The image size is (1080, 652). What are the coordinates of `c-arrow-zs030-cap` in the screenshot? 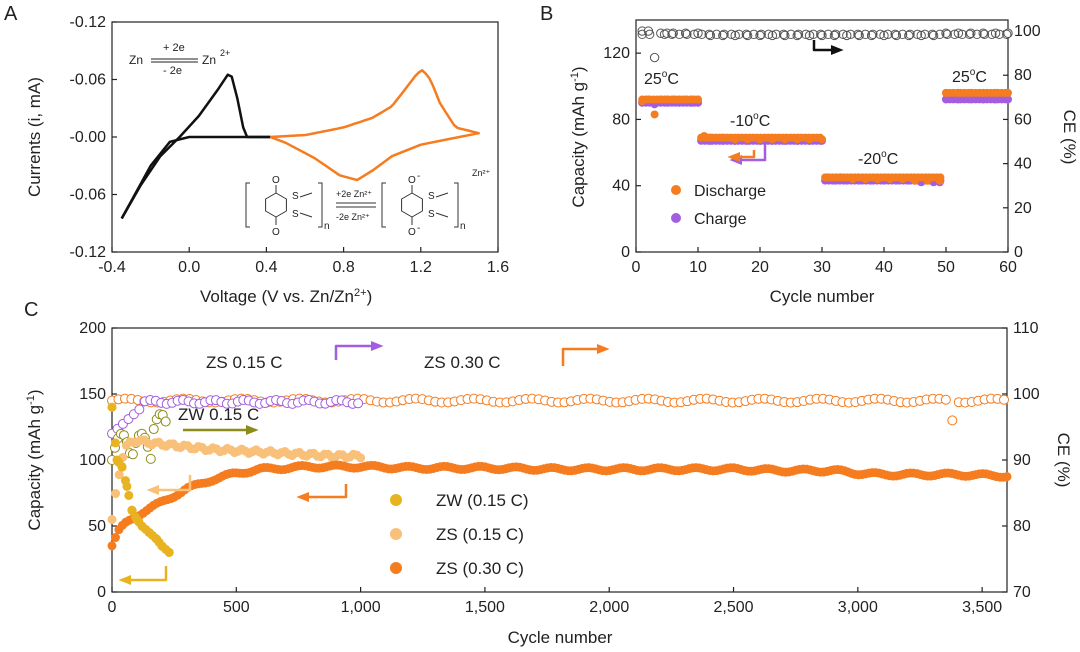 It's located at (322, 493).